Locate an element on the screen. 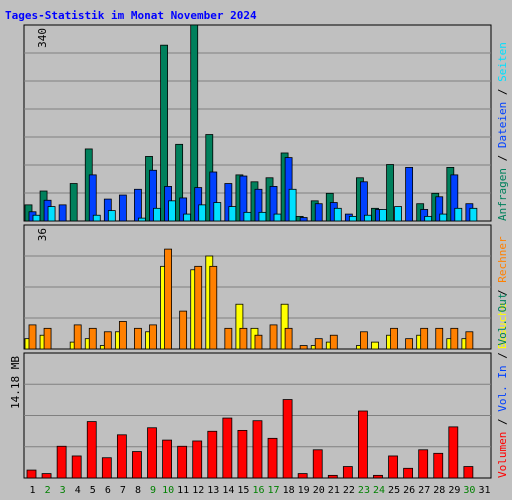 Image resolution: width=512 pixels, height=500 pixels. day-label: 27 is located at coordinates (424, 490).